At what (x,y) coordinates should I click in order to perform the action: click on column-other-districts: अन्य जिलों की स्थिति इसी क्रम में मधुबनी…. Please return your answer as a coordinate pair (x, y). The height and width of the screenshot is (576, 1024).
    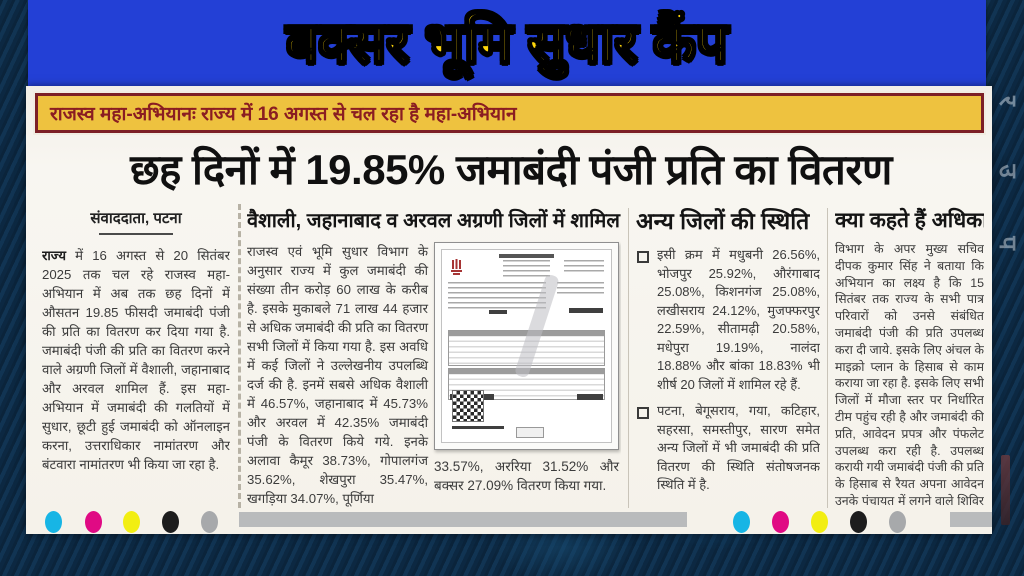
    Looking at the image, I should click on (728, 356).